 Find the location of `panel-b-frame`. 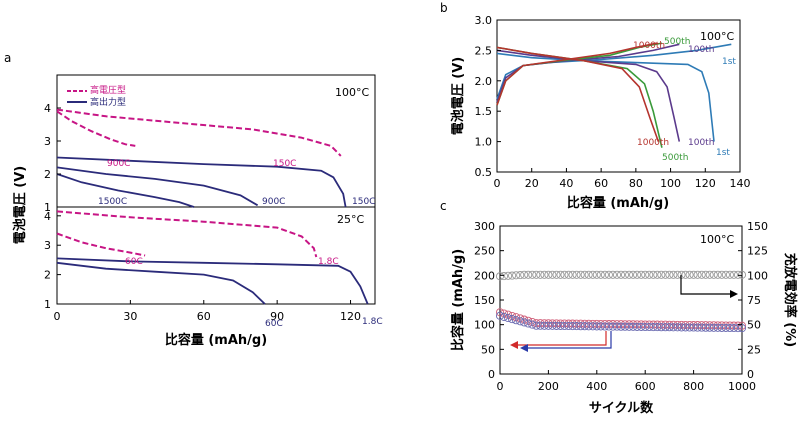

panel-b-frame is located at coordinates (618, 96).